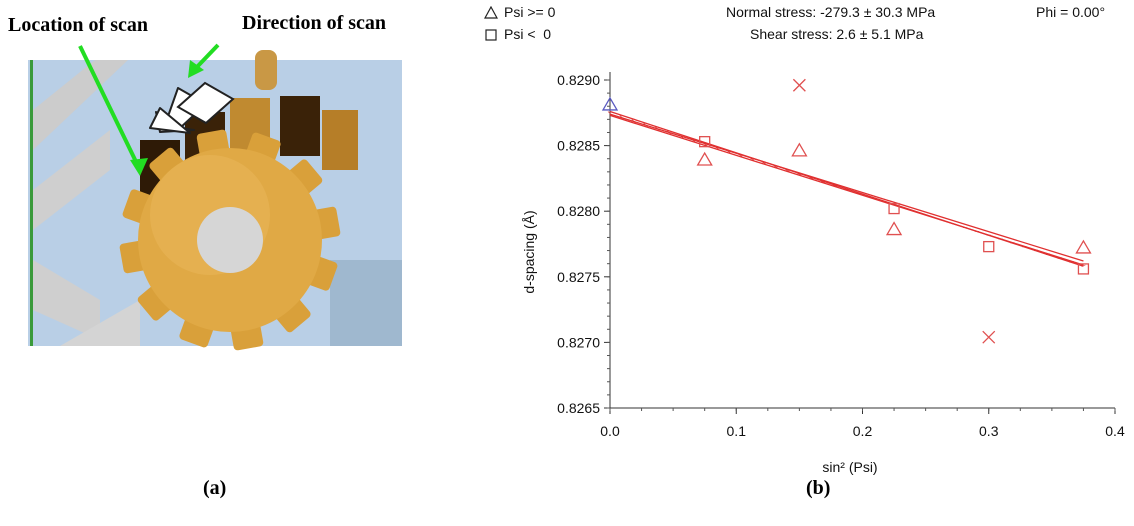  Describe the element at coordinates (837, 34) in the screenshot. I see `shear-stress-label: Shear stress: 2.6 ± 5.1 MPa` at that location.